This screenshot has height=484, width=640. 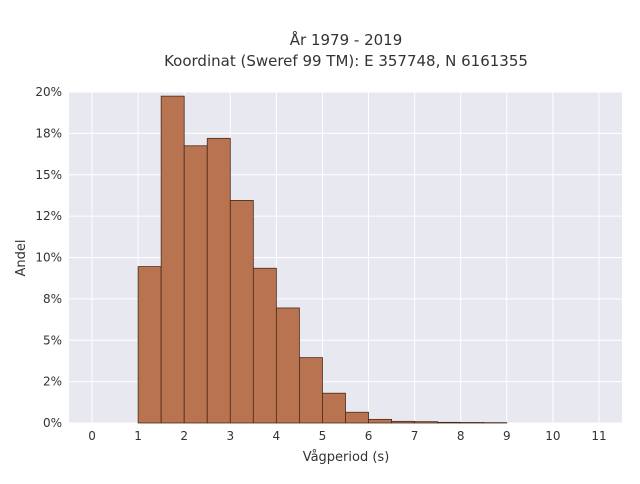 I want to click on y-axis-label: Andel, so click(x=21, y=258).